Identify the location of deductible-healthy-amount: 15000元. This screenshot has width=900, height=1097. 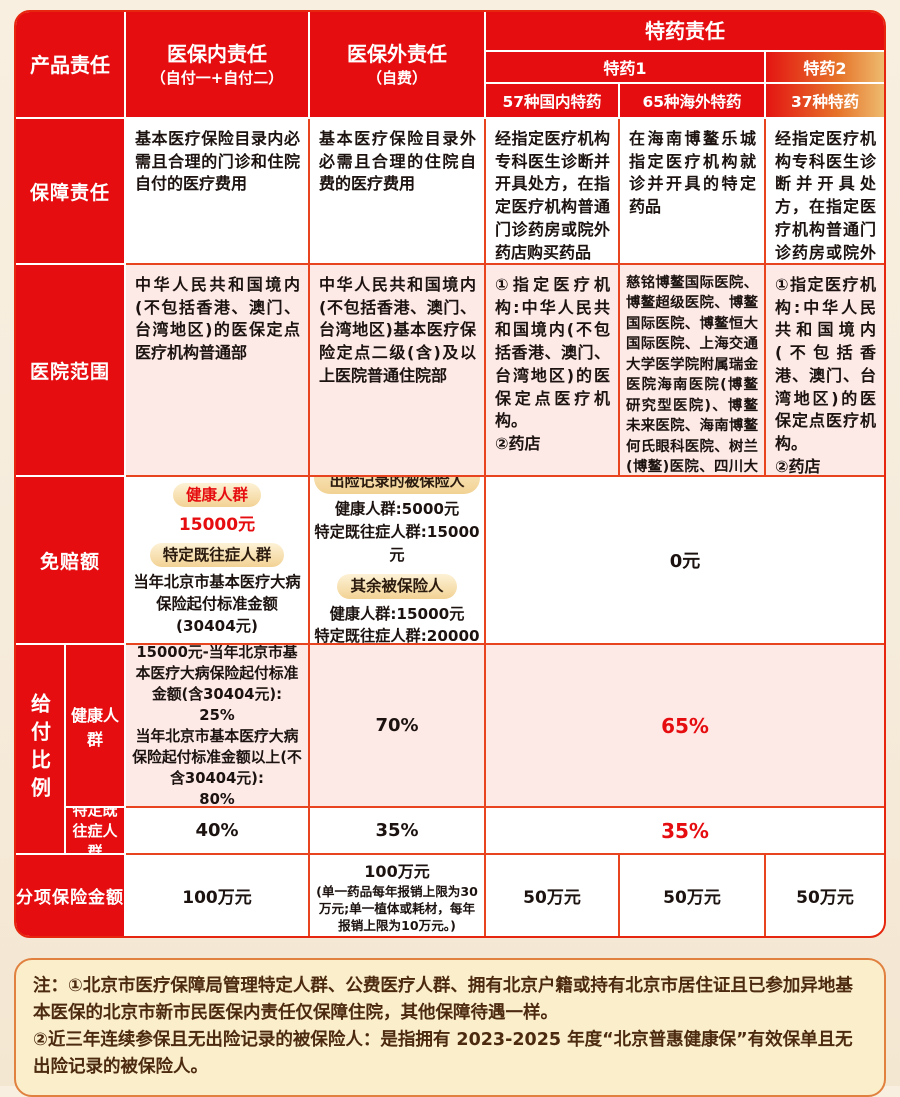
(217, 524).